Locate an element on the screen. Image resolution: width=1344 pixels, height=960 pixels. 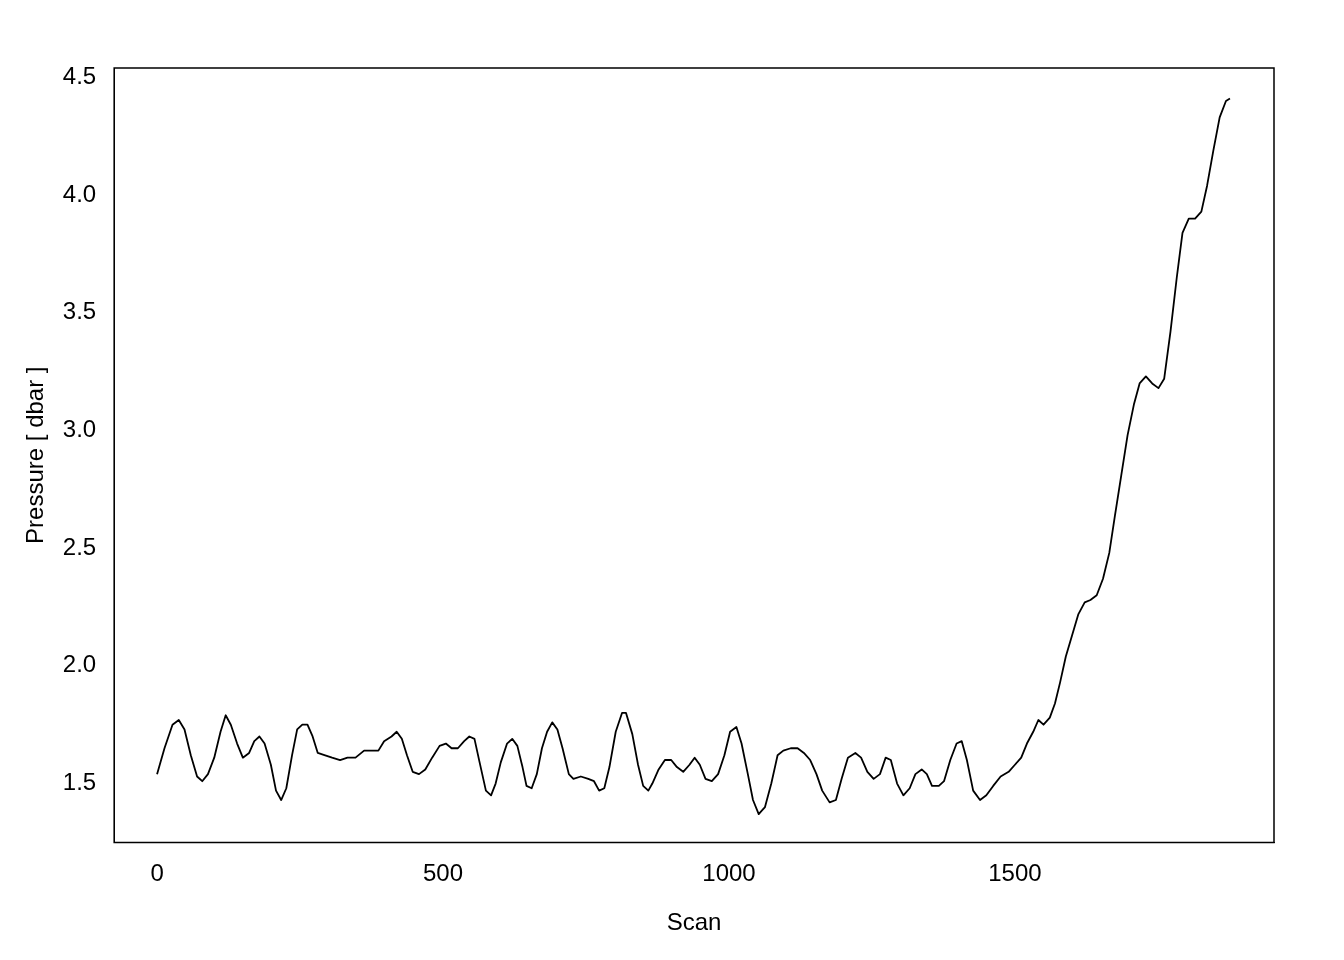
y-axis-title: Pressure [ dbar ] is located at coordinates (35, 455).